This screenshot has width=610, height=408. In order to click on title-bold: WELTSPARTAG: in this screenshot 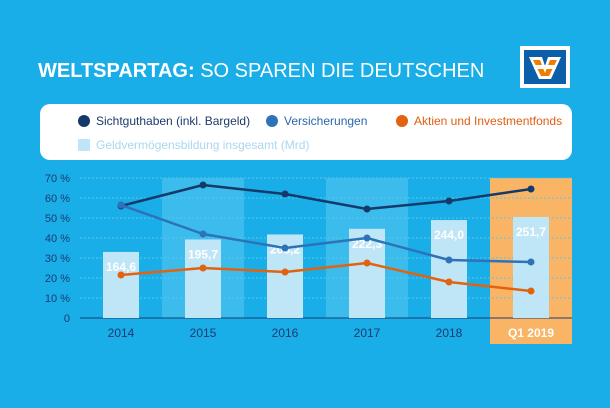, I will do `click(116, 71)`.